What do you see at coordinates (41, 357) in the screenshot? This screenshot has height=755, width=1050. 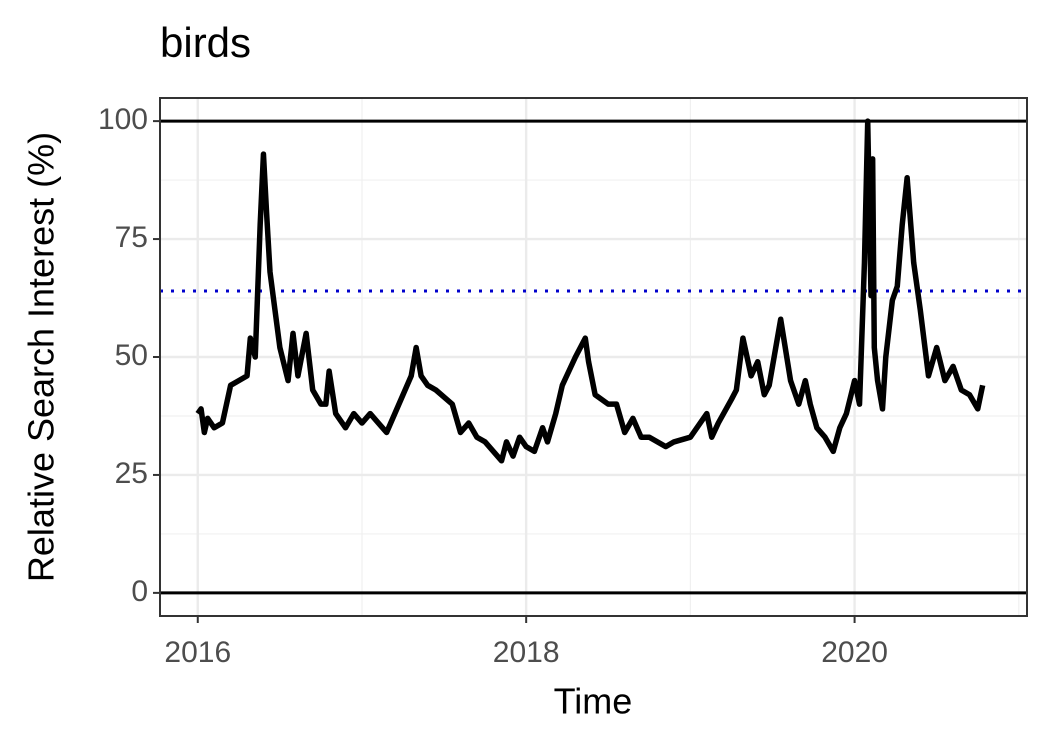 I see `y-axis-label: Relative Search Interest (%)` at bounding box center [41, 357].